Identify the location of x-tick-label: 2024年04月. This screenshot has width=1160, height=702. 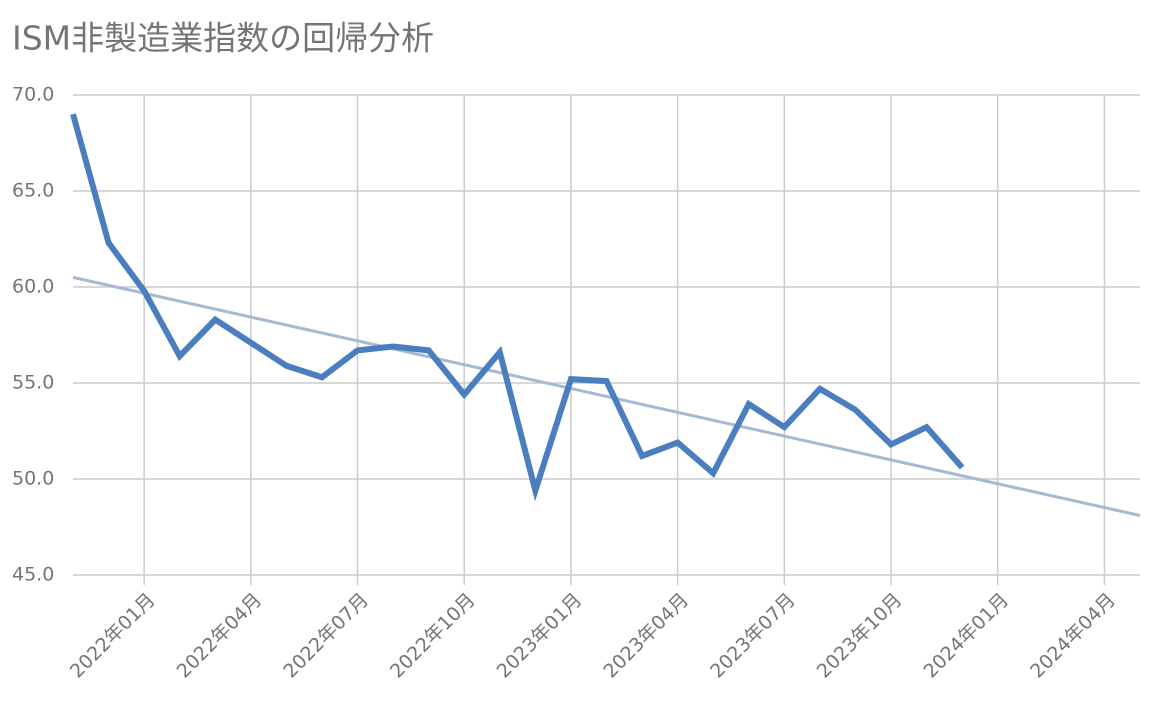
(1073, 636).